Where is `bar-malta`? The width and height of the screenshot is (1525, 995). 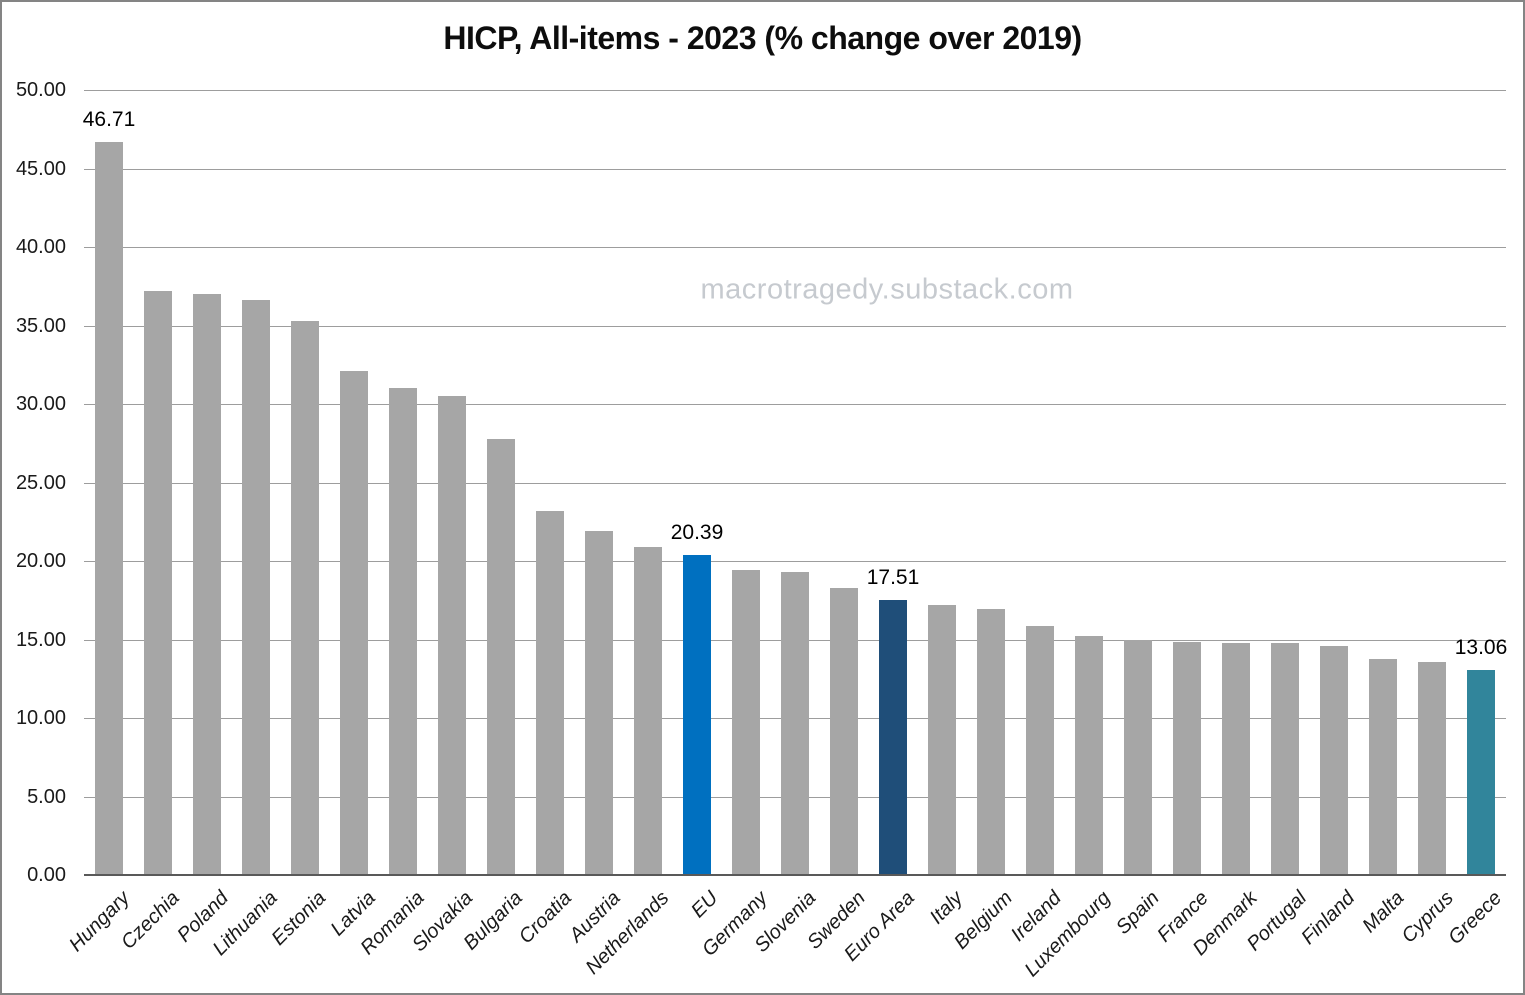 bar-malta is located at coordinates (1383, 767).